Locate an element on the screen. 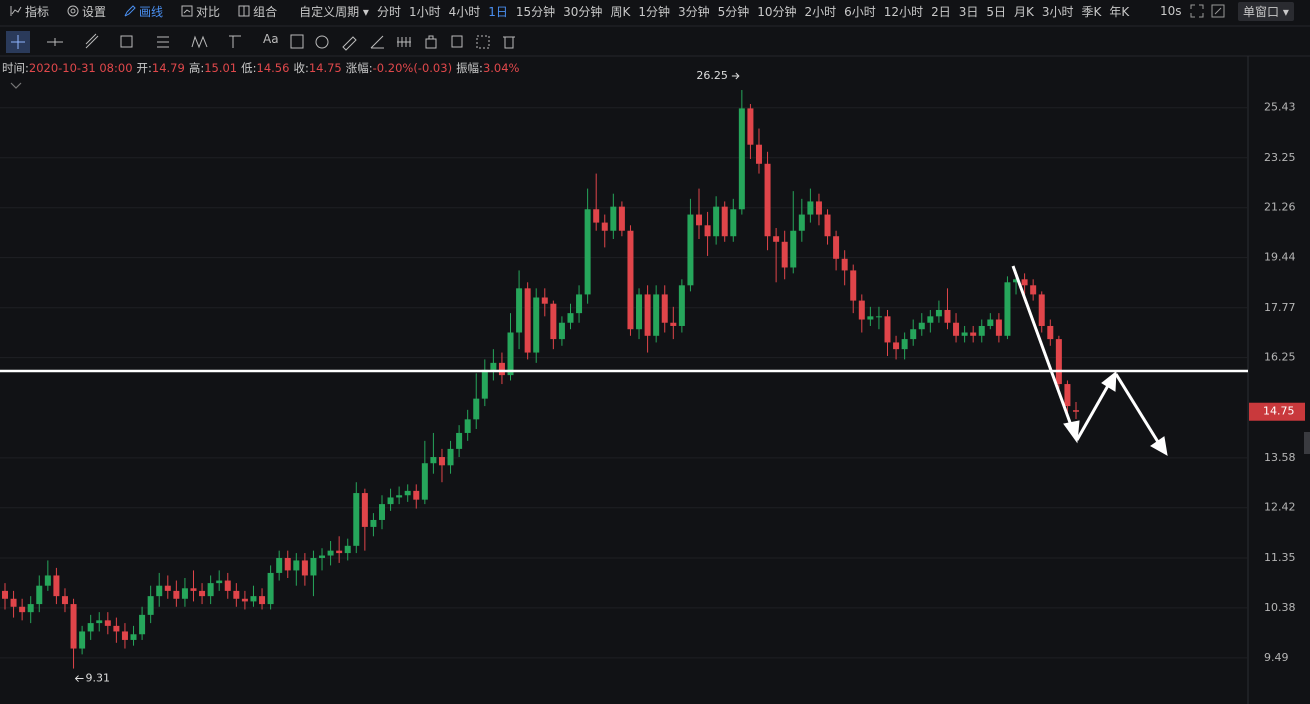 This screenshot has height=704, width=1310. period-option: 10分钟 is located at coordinates (777, 11).